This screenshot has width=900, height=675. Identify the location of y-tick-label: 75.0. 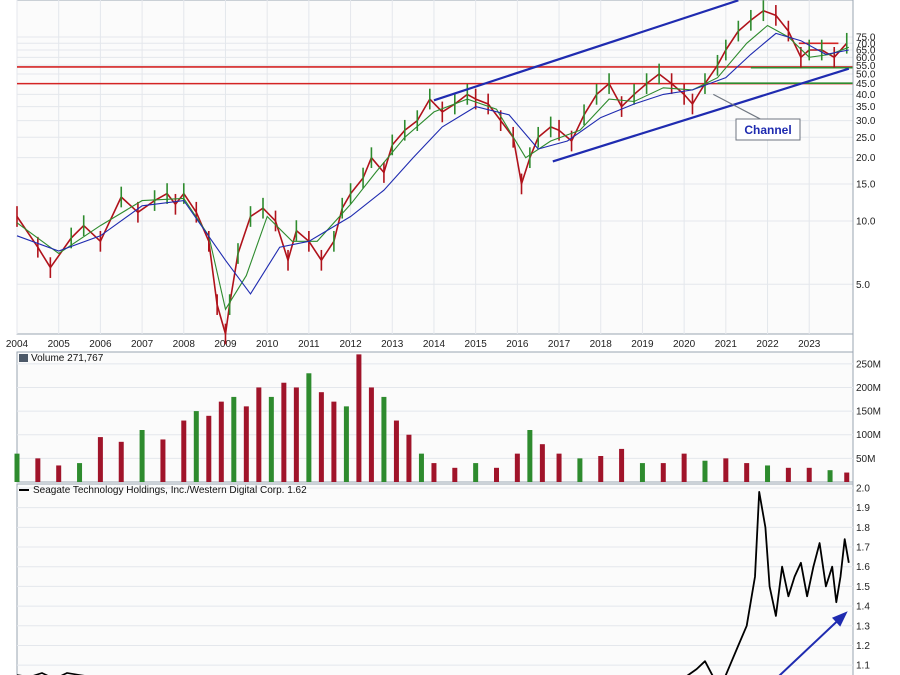
(866, 37).